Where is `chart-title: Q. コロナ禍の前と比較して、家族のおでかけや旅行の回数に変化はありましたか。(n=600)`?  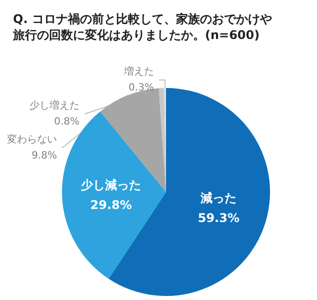
chart-title: Q. コロナ禍の前と比較して、家族のおでかけや旅行の回数に変化はありましたか。(n=600) is located at coordinates (142, 27).